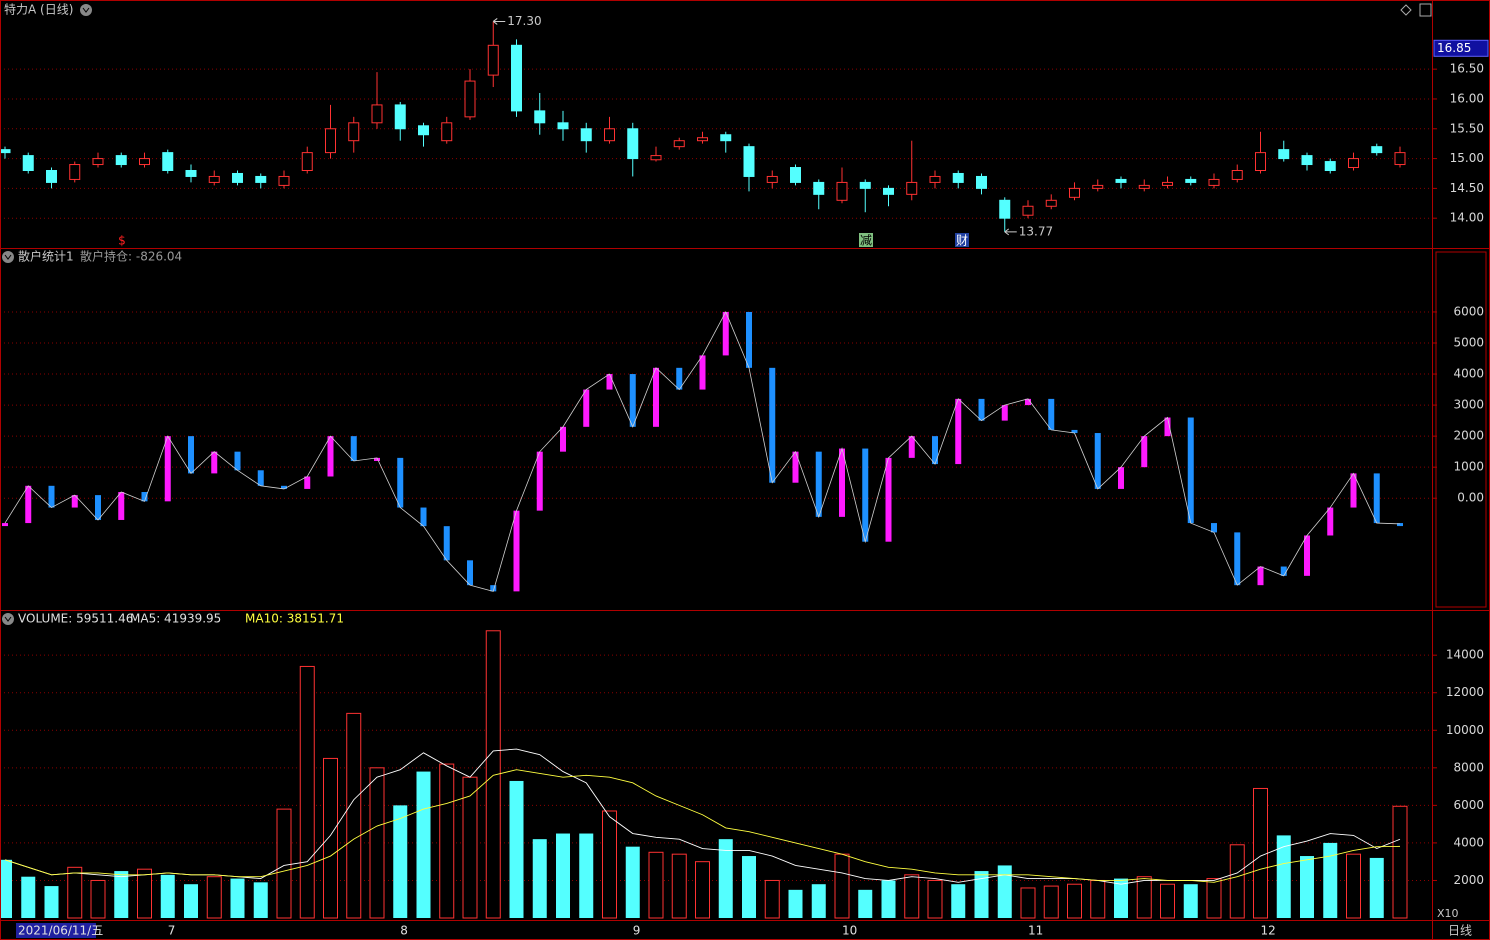 Image resolution: width=1490 pixels, height=940 pixels. I want to click on y-tick-label: 12000, so click(1465, 692).